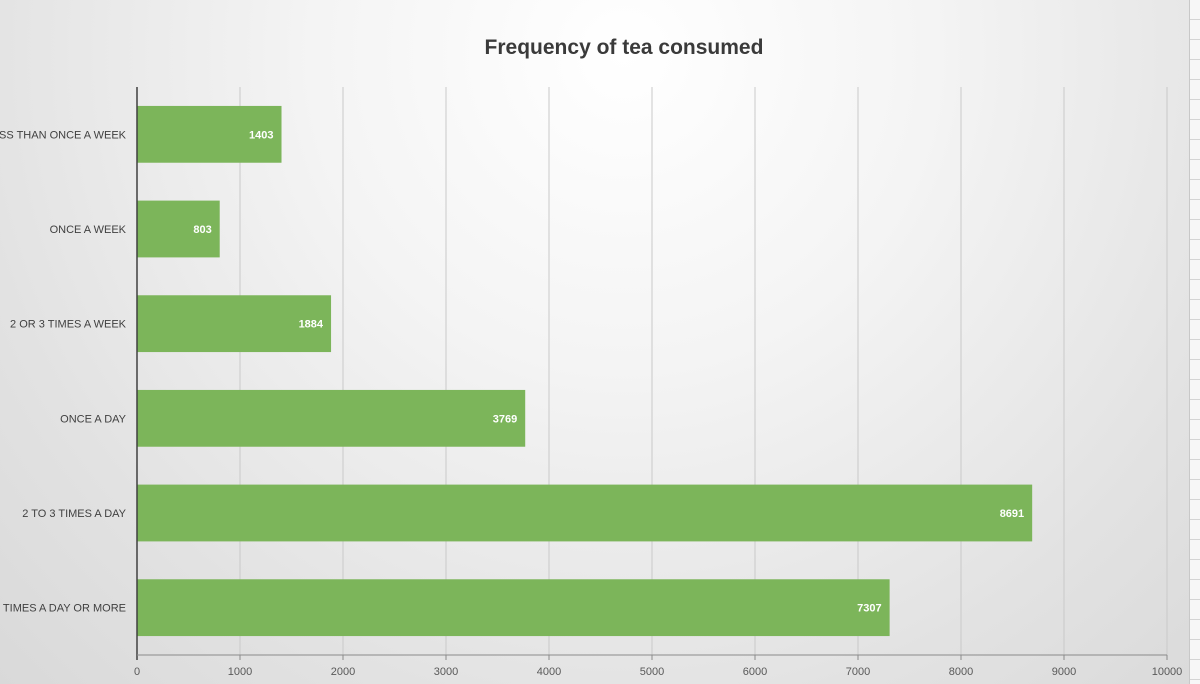 The width and height of the screenshot is (1200, 684). What do you see at coordinates (63, 609) in the screenshot?
I see `category-label: 4 TIMES A DAY OR MORE` at bounding box center [63, 609].